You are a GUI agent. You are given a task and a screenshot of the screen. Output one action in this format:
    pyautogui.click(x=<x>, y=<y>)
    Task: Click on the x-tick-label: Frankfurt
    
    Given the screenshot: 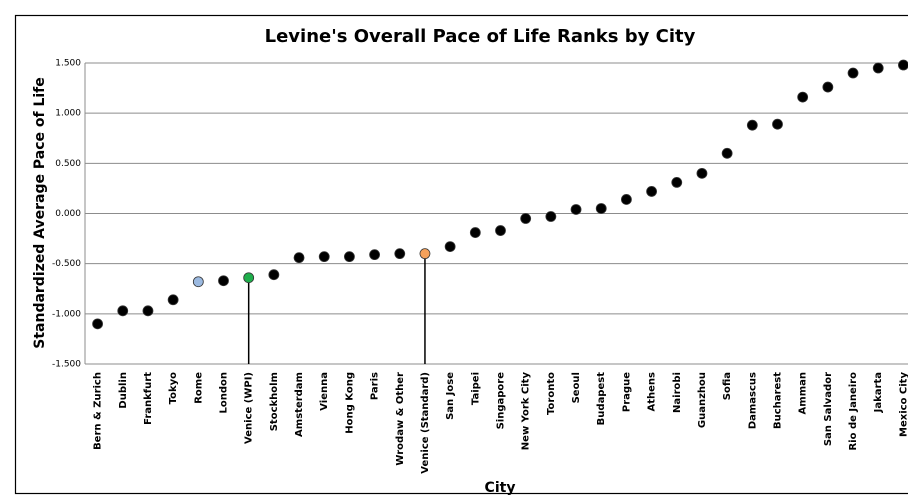 What is the action you would take?
    pyautogui.click(x=148, y=398)
    